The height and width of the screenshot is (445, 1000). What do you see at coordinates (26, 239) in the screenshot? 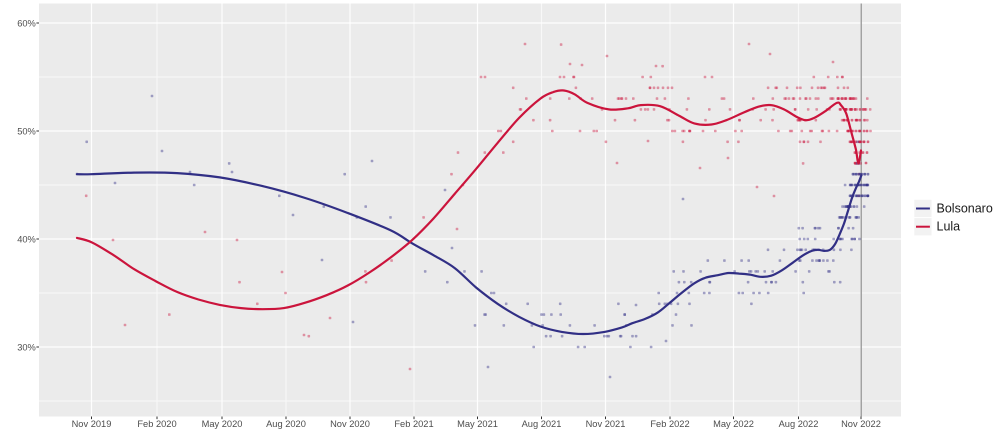
I see `svg-text: 40%` at bounding box center [26, 239].